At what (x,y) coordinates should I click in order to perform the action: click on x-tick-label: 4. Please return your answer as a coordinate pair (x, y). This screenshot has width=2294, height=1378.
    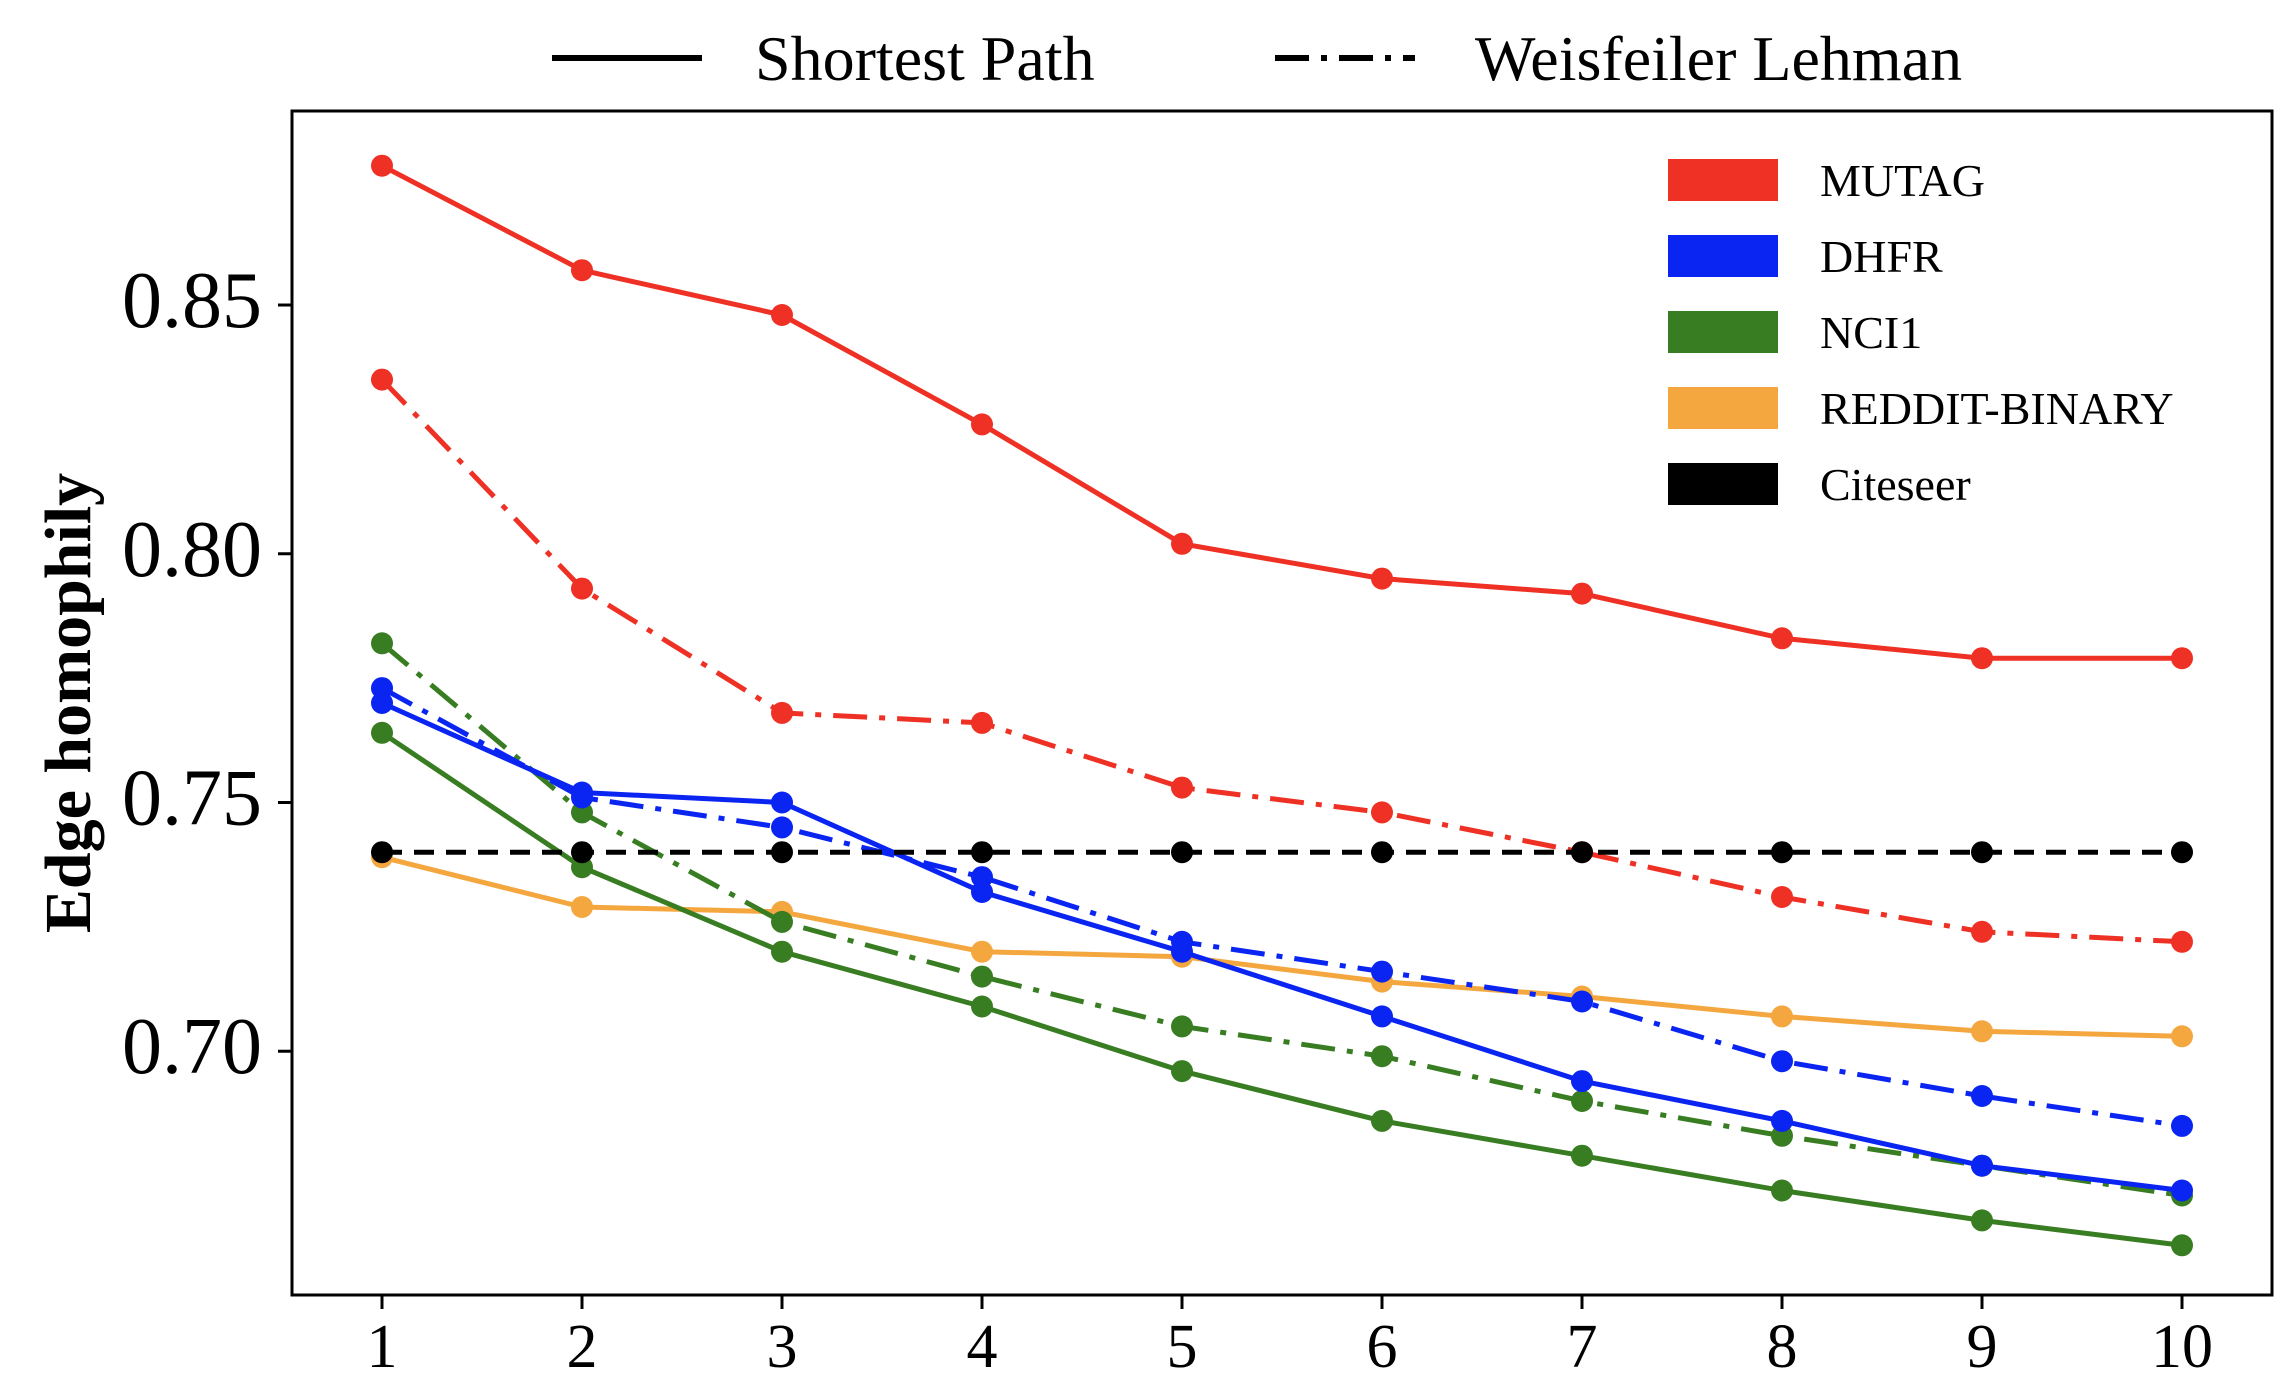
    Looking at the image, I should click on (982, 1345).